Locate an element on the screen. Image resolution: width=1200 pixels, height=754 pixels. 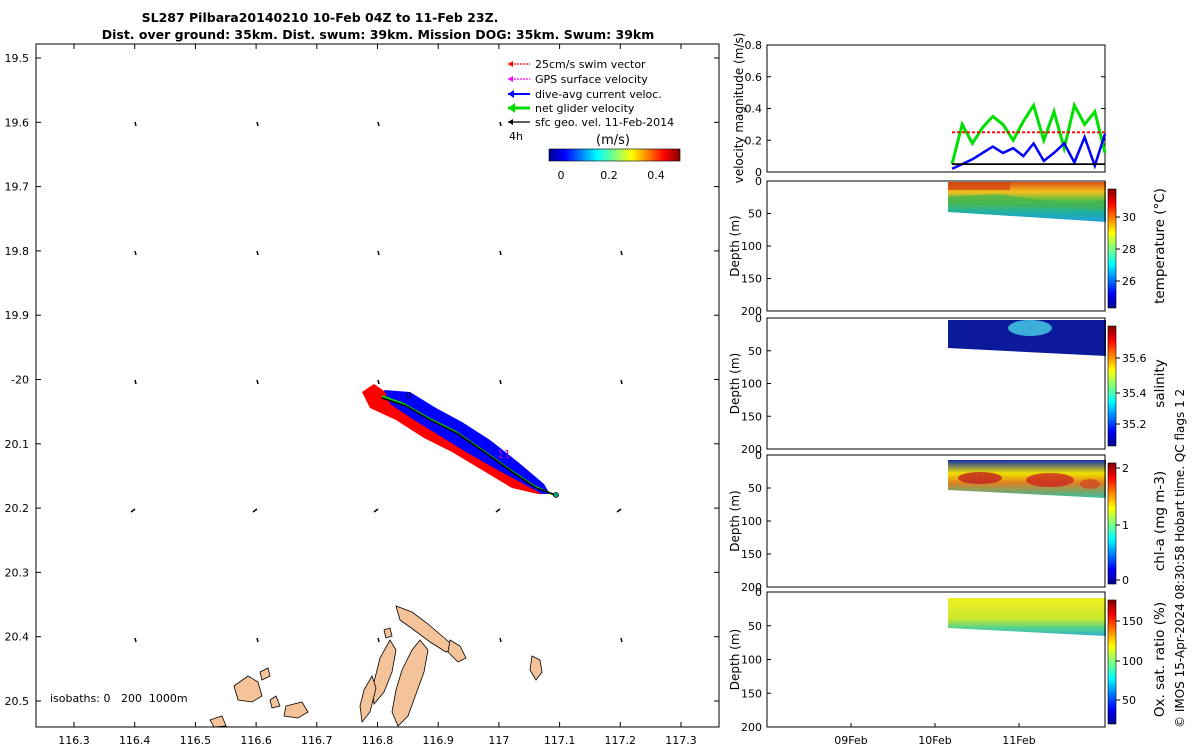
glider-path is located at coordinates (469, 446).